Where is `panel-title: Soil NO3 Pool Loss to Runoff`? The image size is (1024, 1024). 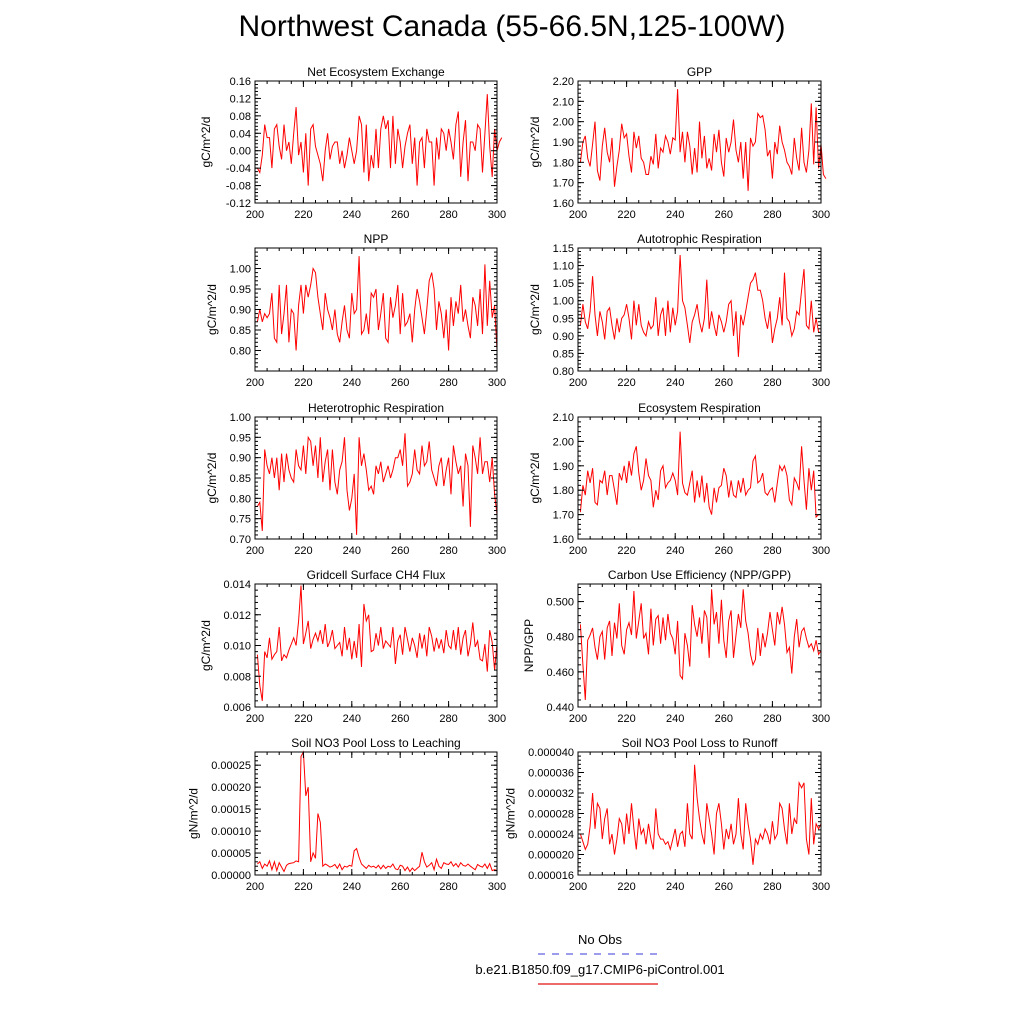 panel-title: Soil NO3 Pool Loss to Runoff is located at coordinates (700, 743).